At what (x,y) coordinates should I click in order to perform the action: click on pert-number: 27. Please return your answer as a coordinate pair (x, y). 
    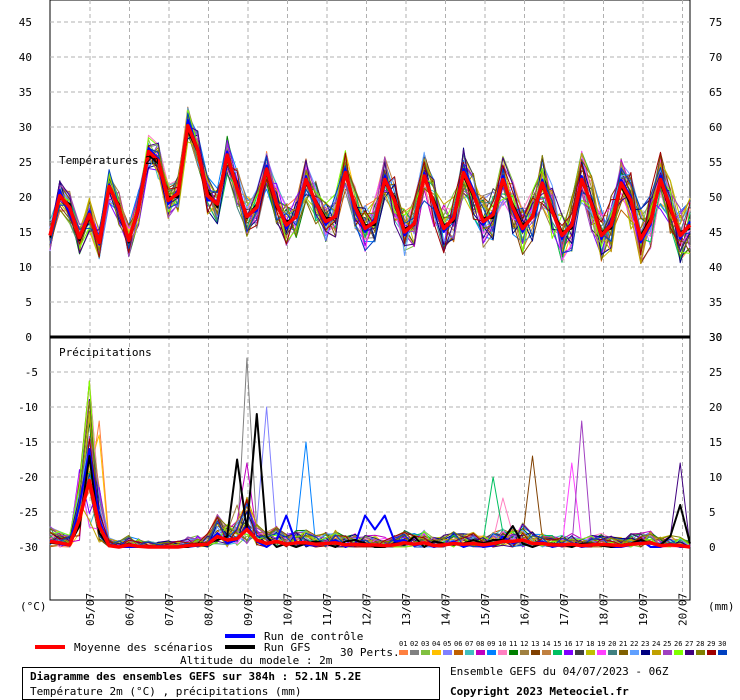
    Looking at the image, I should click on (689, 644).